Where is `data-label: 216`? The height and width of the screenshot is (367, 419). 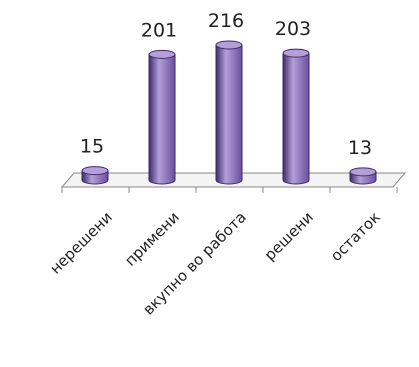
data-label: 216 is located at coordinates (226, 21).